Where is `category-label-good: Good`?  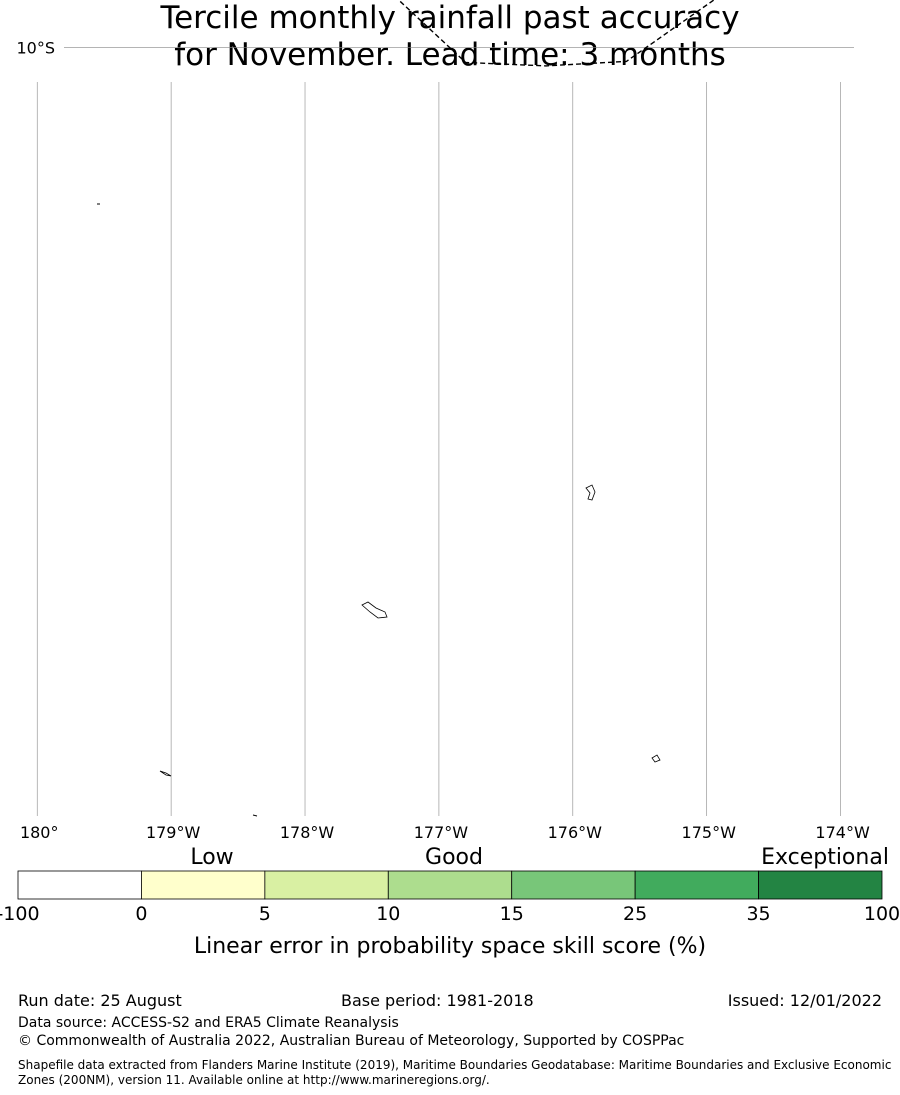 category-label-good: Good is located at coordinates (454, 857).